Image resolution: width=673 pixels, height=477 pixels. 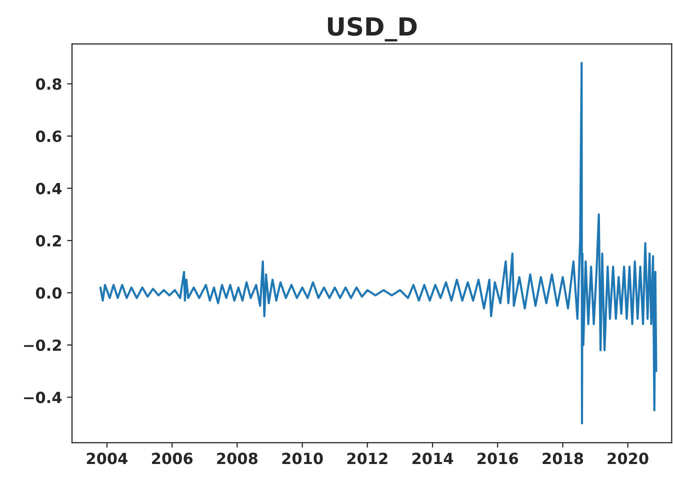 What do you see at coordinates (563, 458) in the screenshot?
I see `x-tick-label: 2018` at bounding box center [563, 458].